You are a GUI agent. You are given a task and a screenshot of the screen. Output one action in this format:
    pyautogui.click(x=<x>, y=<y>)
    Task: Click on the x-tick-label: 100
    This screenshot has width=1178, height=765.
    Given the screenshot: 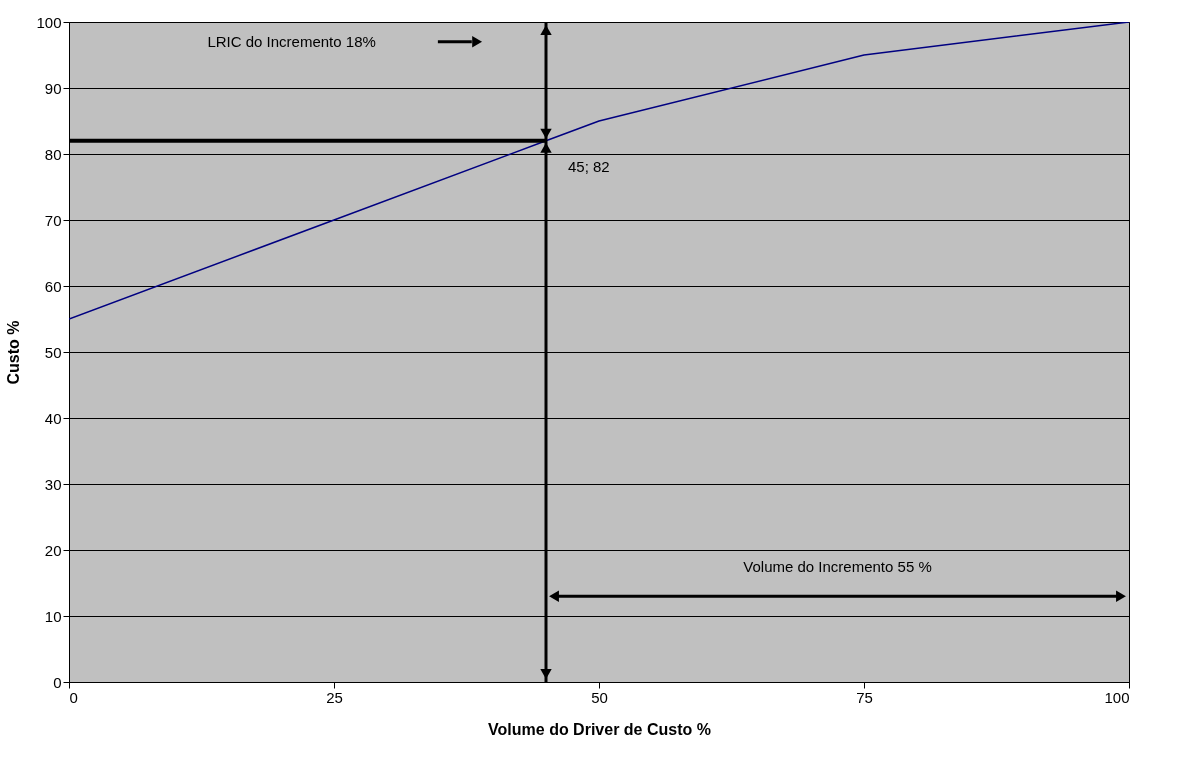 What is the action you would take?
    pyautogui.click(x=1117, y=697)
    